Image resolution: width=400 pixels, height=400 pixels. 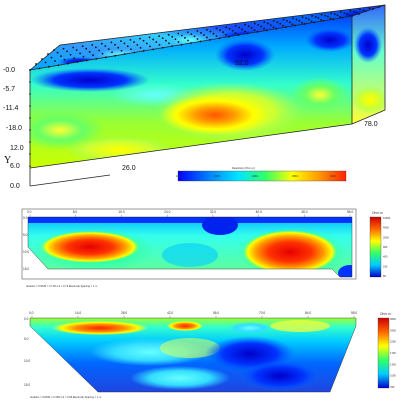 What do you see at coordinates (121, 212) in the screenshot?
I see `top-tick: 16.0` at bounding box center [121, 212].